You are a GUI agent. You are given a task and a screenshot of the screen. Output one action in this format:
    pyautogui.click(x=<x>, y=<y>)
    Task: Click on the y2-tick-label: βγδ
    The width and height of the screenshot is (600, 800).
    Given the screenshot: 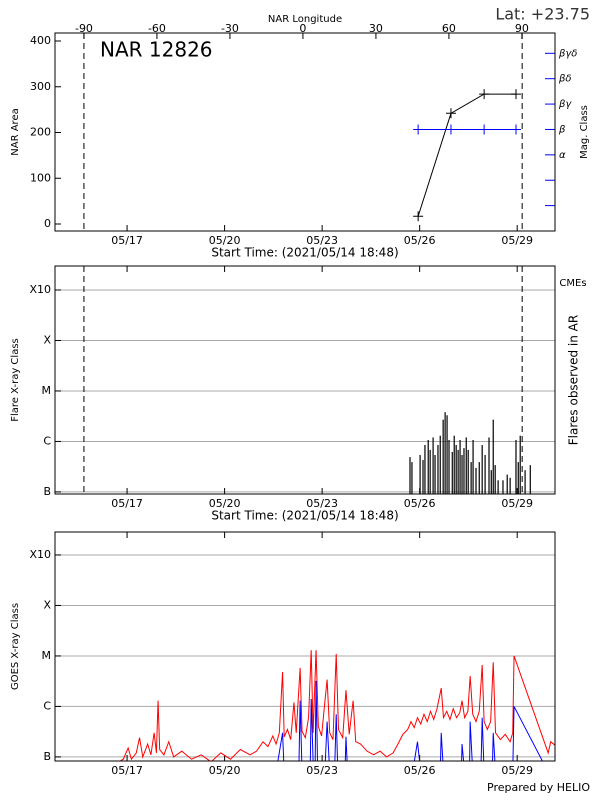 What is the action you would take?
    pyautogui.click(x=567, y=53)
    